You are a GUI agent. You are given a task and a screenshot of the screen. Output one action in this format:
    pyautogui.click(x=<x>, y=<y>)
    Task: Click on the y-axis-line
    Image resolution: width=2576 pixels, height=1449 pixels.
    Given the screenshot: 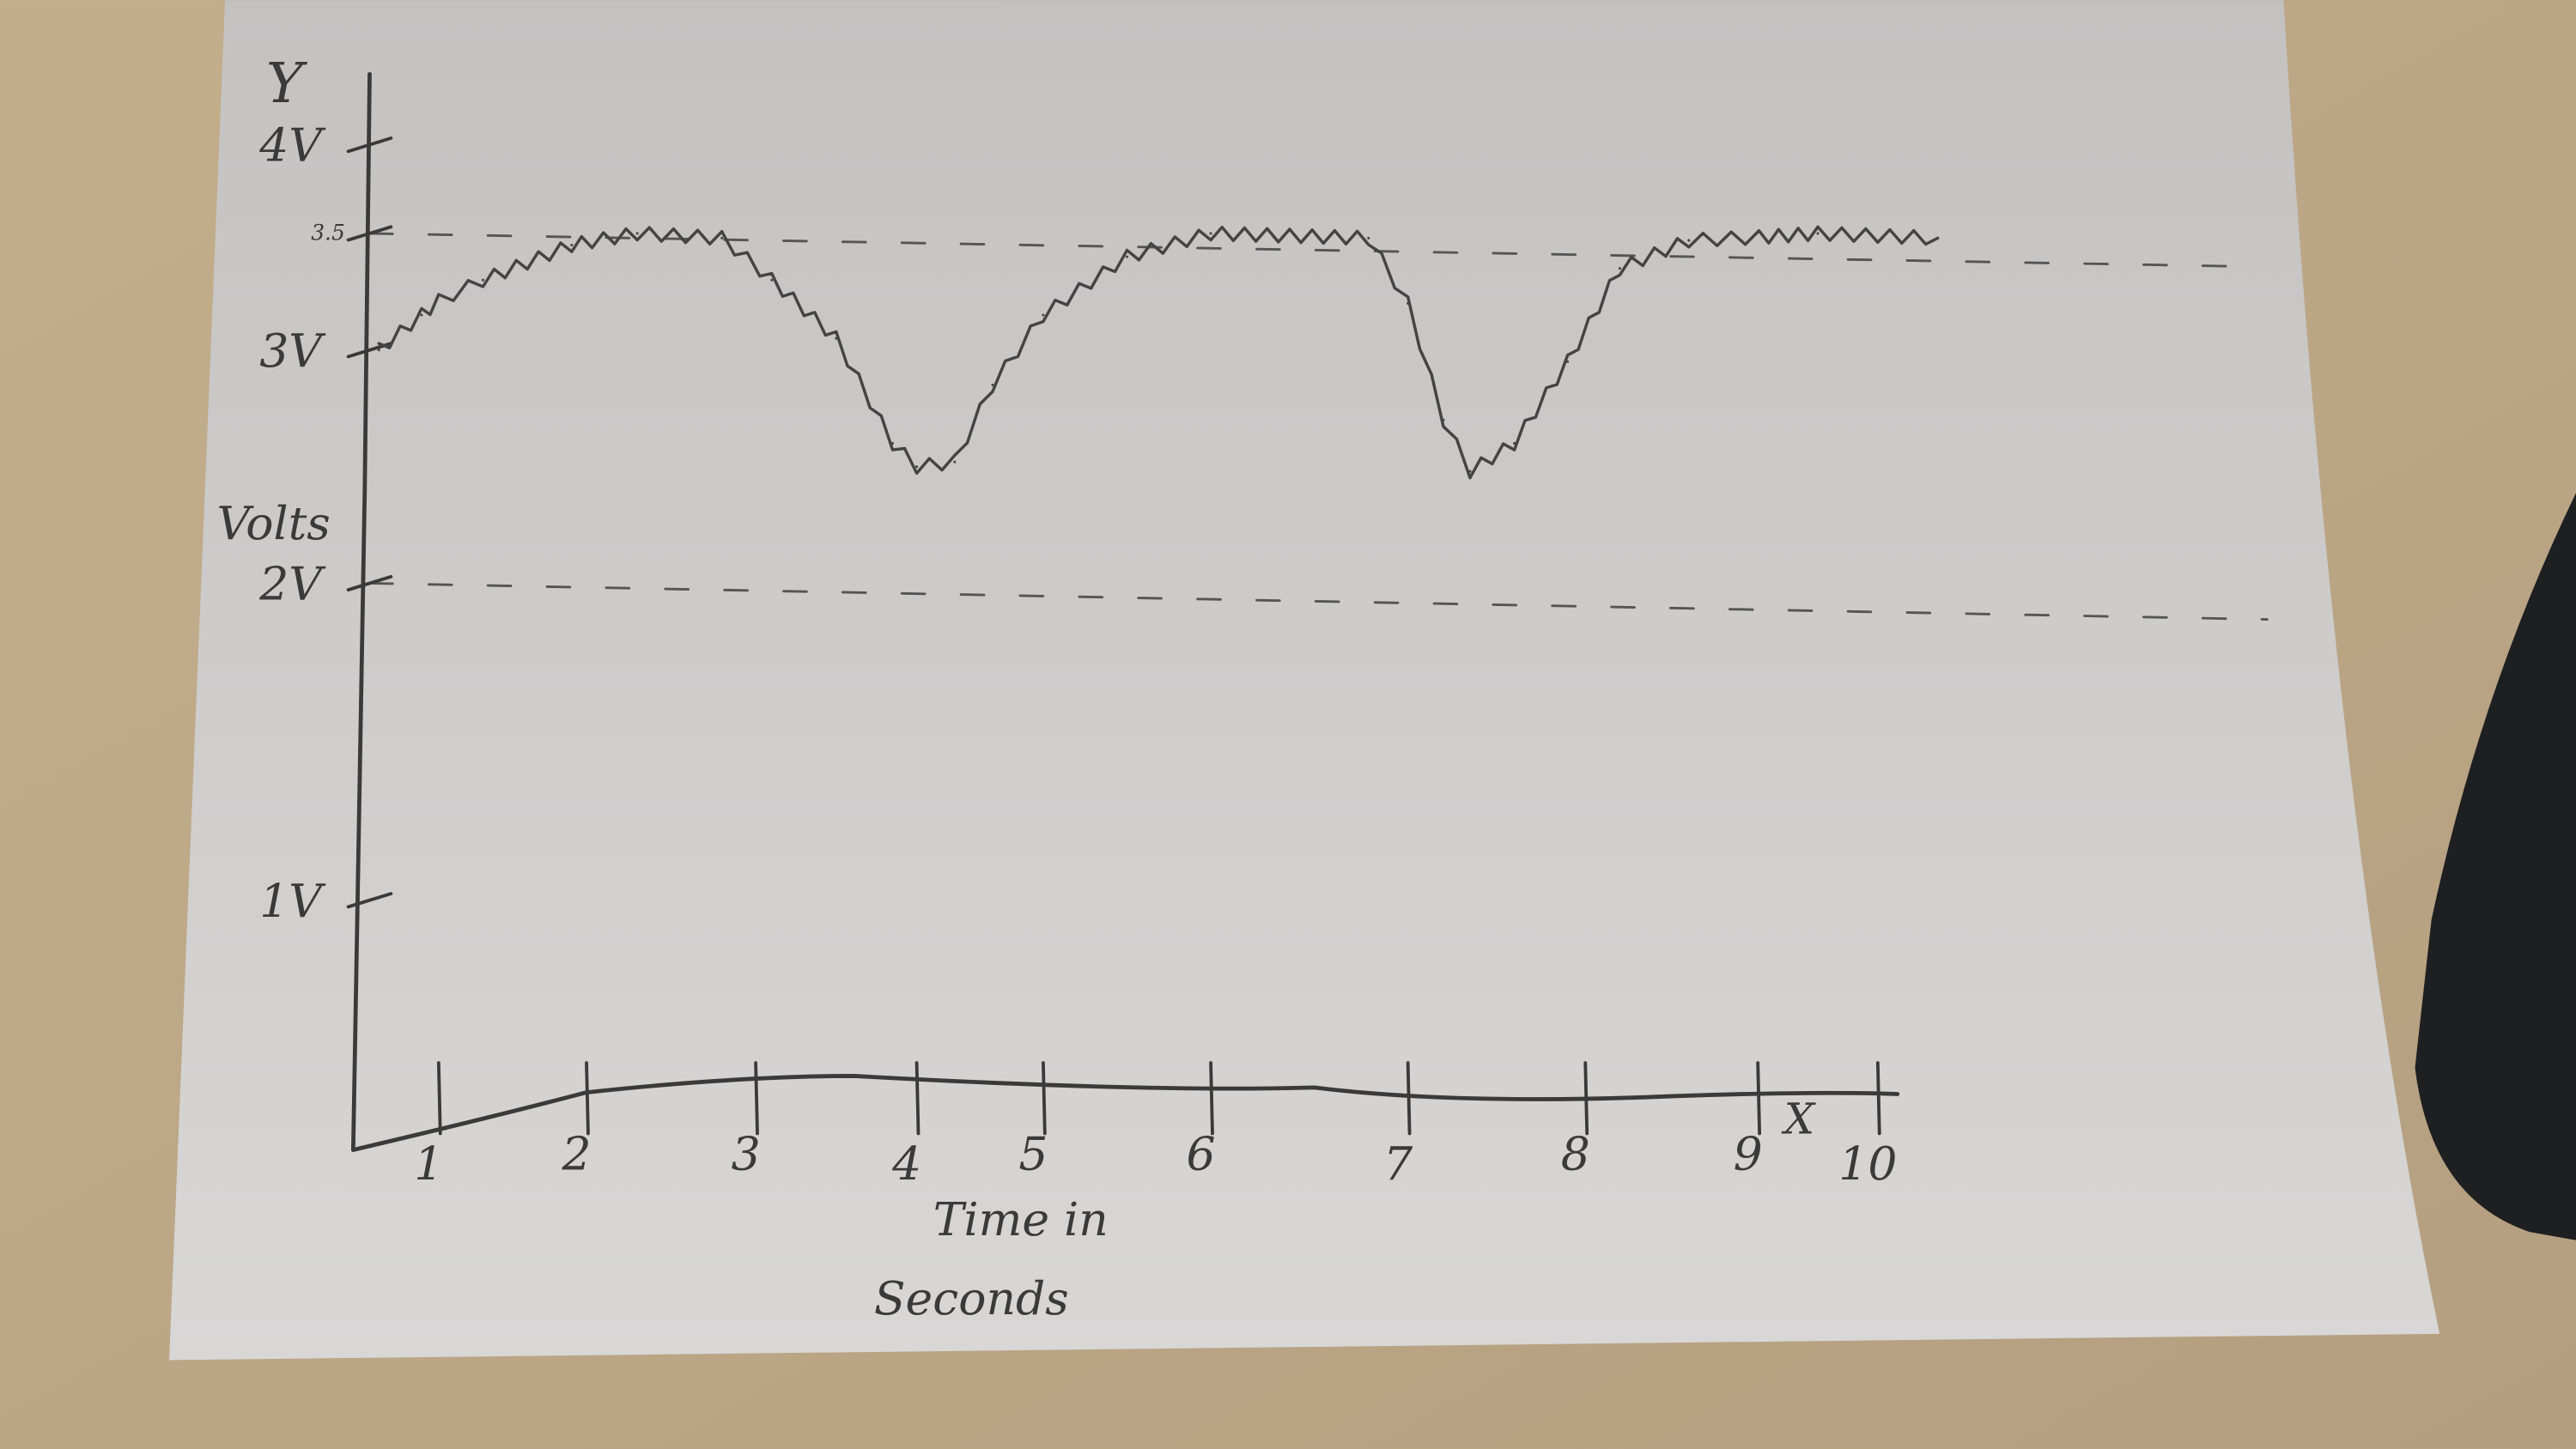 What is the action you would take?
    pyautogui.click(x=361, y=611)
    